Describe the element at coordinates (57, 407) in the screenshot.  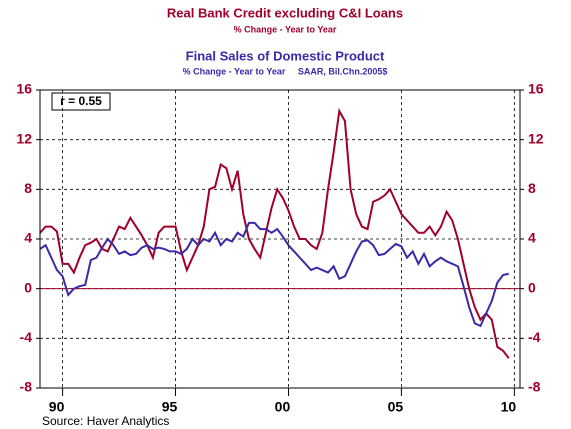
I see `x-tick-label: 90` at that location.